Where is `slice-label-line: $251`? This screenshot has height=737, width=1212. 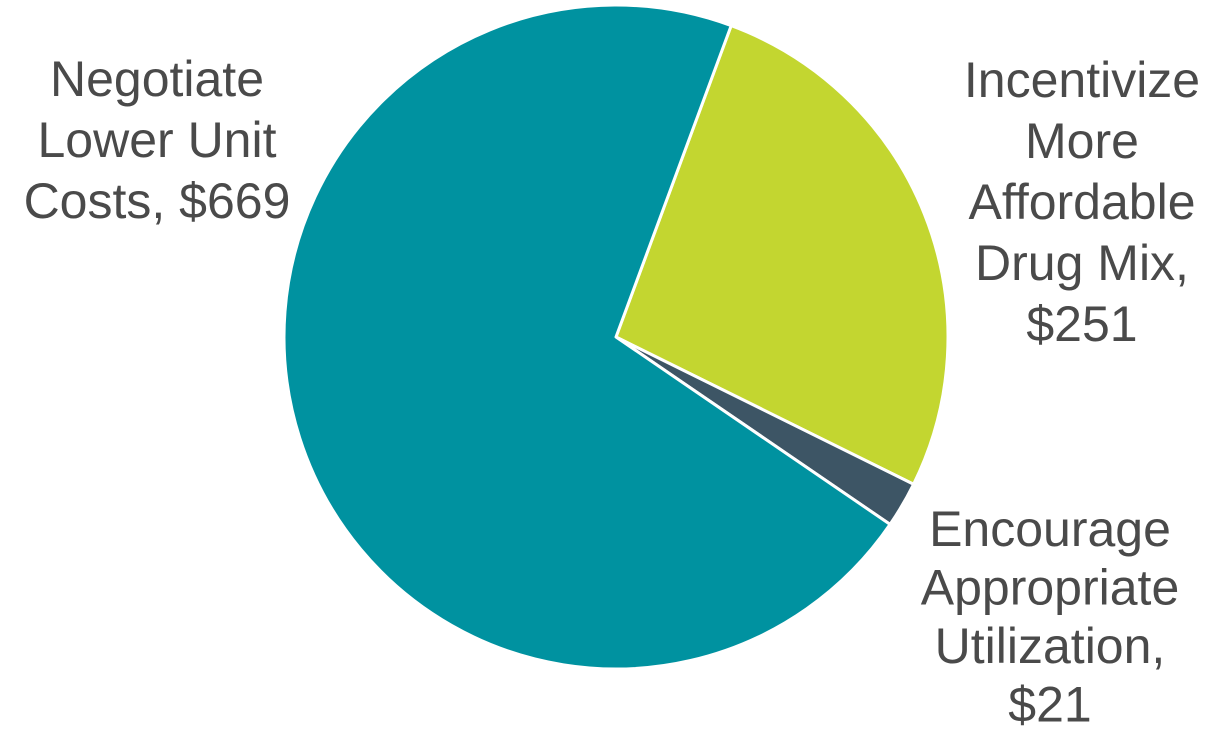
slice-label-line: $251 is located at coordinates (1081, 324).